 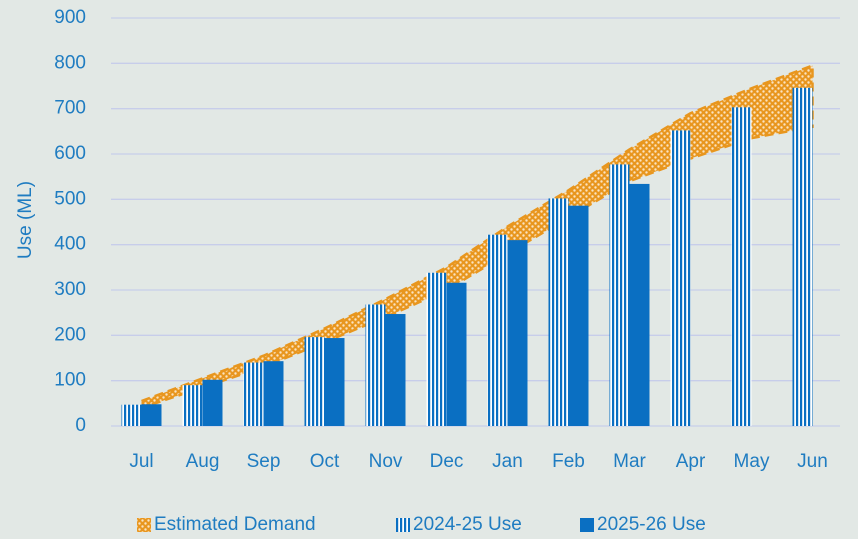 What do you see at coordinates (25, 220) in the screenshot?
I see `y-axis-title: Use (ML)` at bounding box center [25, 220].